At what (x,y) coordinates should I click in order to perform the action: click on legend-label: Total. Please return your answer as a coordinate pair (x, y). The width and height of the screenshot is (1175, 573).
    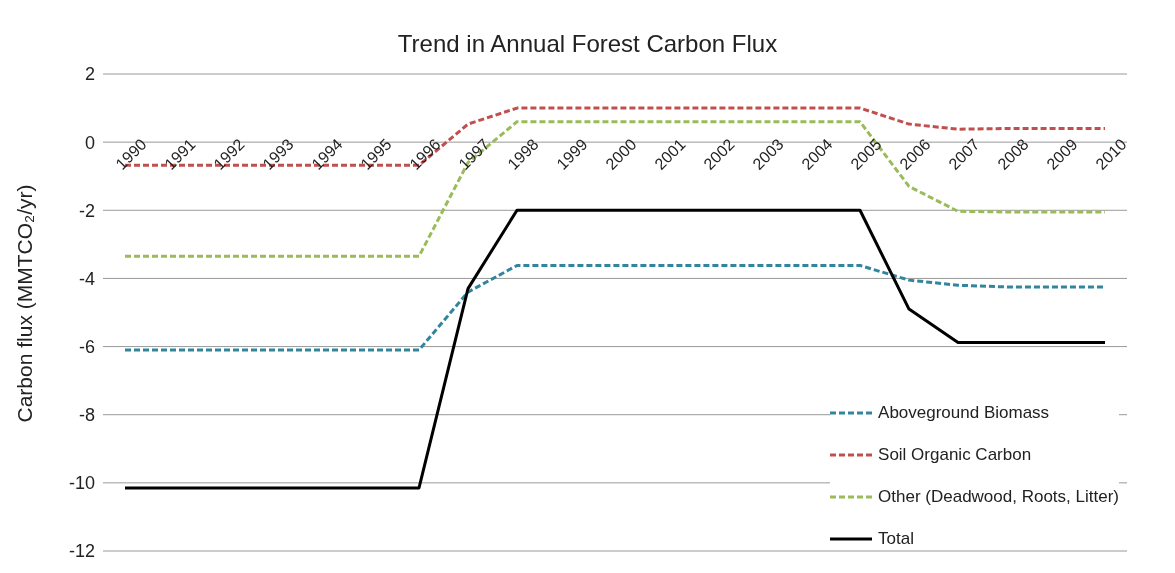
    Looking at the image, I should click on (896, 539).